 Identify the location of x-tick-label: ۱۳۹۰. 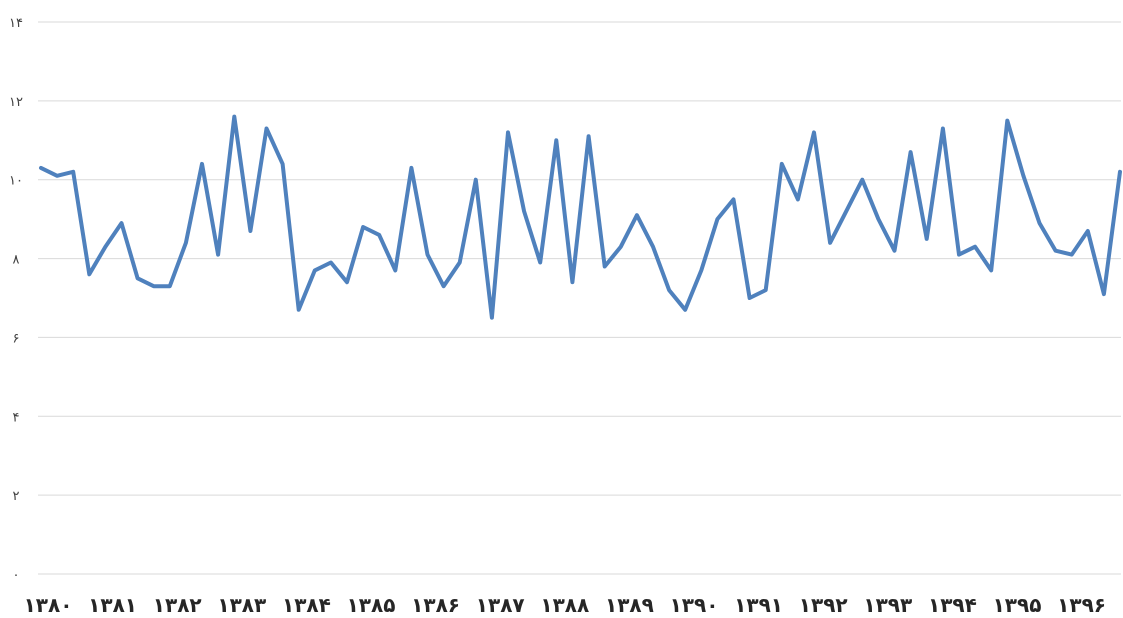
(694, 605).